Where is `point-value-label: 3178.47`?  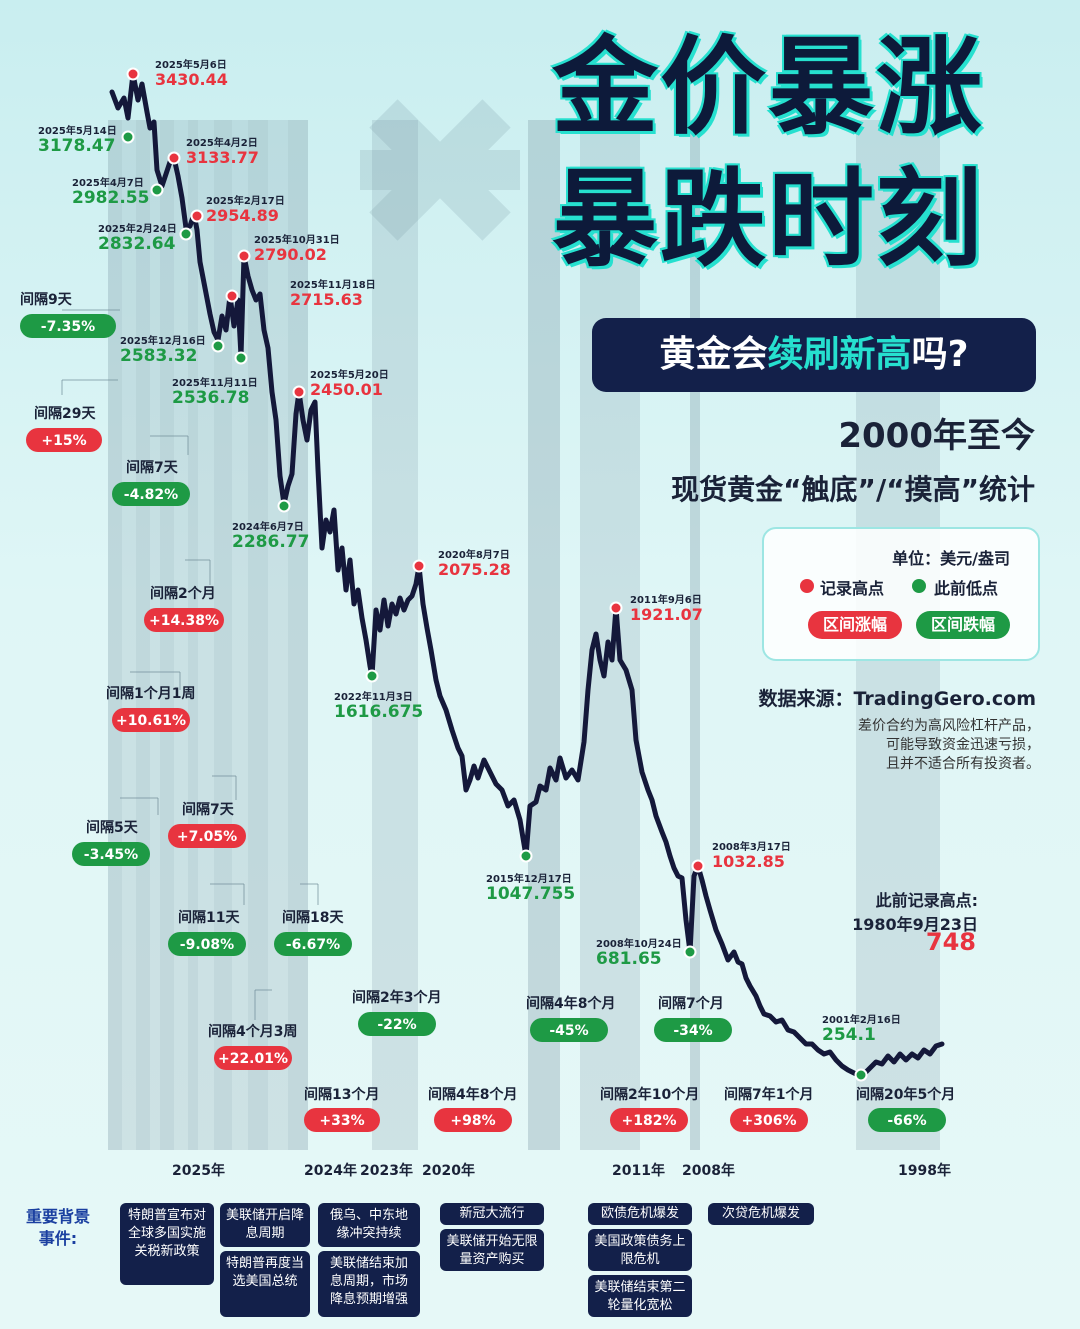
point-value-label: 3178.47 is located at coordinates (76, 146).